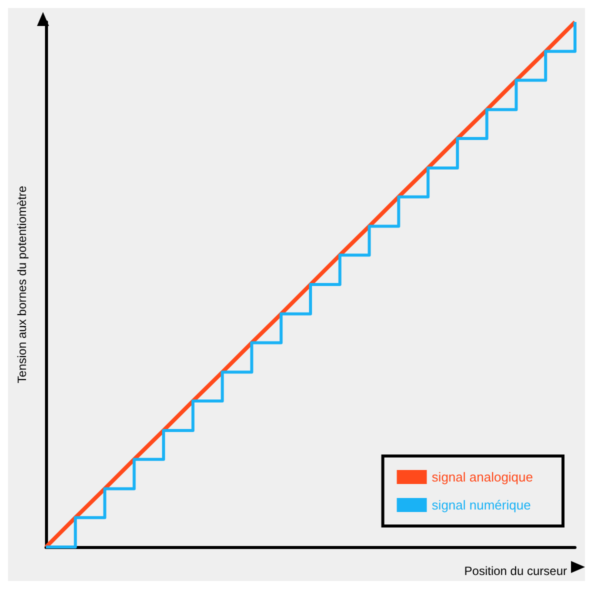 This screenshot has height=589, width=593. What do you see at coordinates (483, 477) in the screenshot?
I see `legend-label: signal analogique` at bounding box center [483, 477].